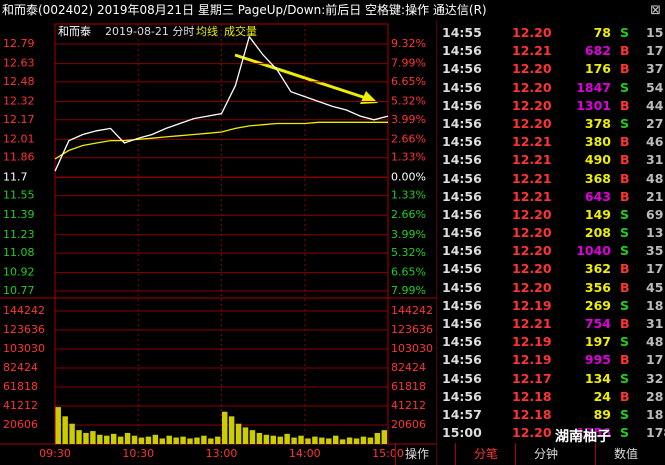 Image resolution: width=665 pixels, height=465 pixels. Describe the element at coordinates (655, 123) in the screenshot. I see `trade-count: 27` at that location.